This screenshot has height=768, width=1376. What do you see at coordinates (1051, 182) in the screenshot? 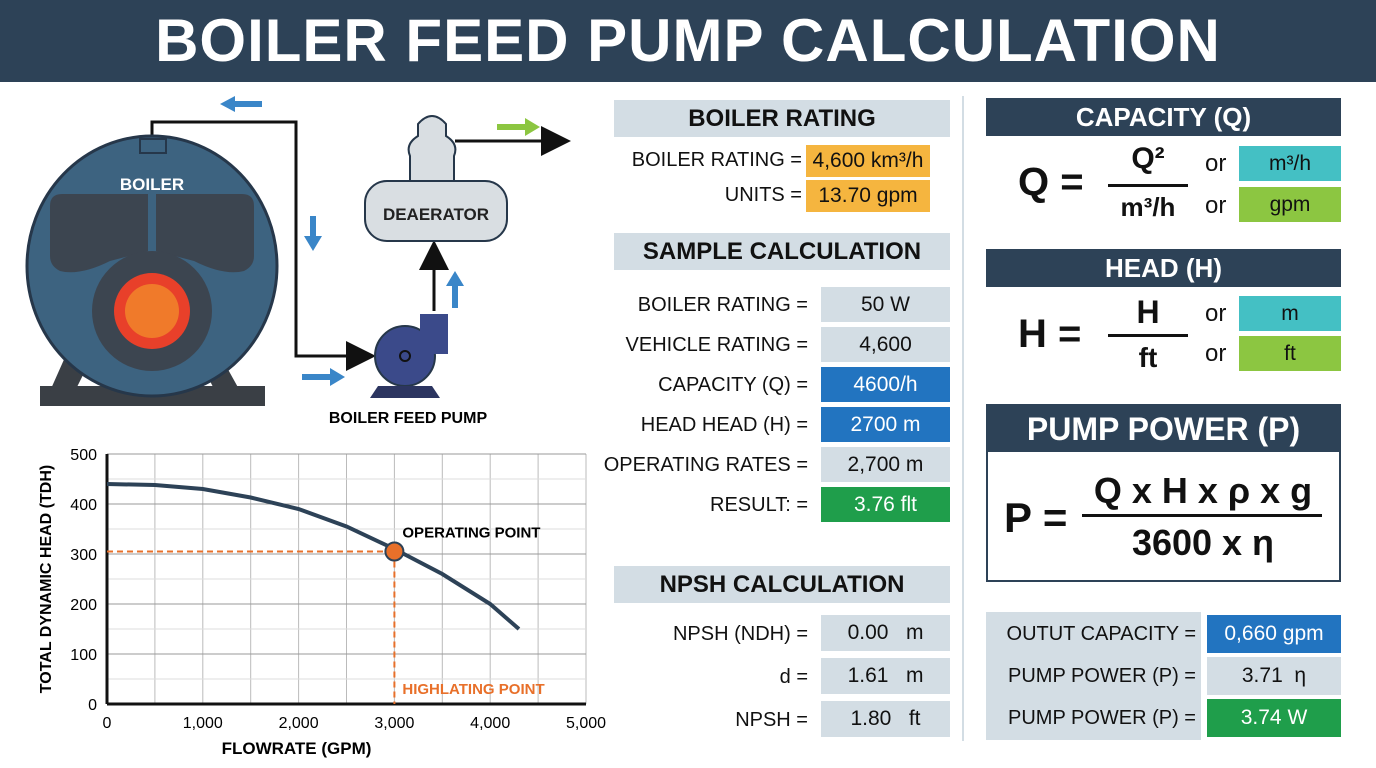
I see `capacity-lhs: Q =` at bounding box center [1051, 182].